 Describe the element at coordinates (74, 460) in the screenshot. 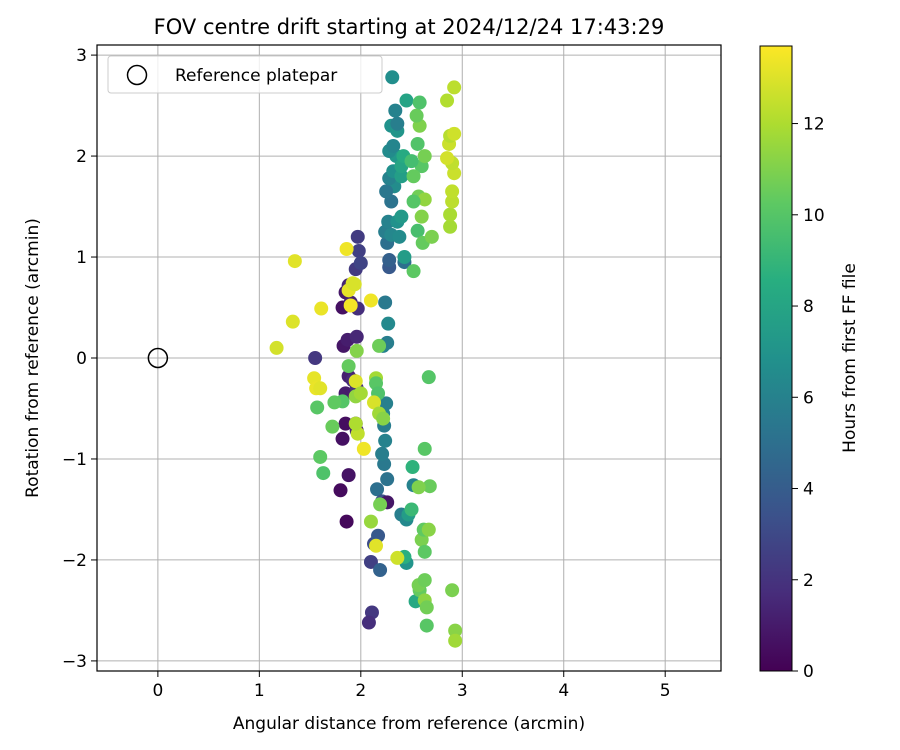

I see `y-tick-label: −1` at that location.